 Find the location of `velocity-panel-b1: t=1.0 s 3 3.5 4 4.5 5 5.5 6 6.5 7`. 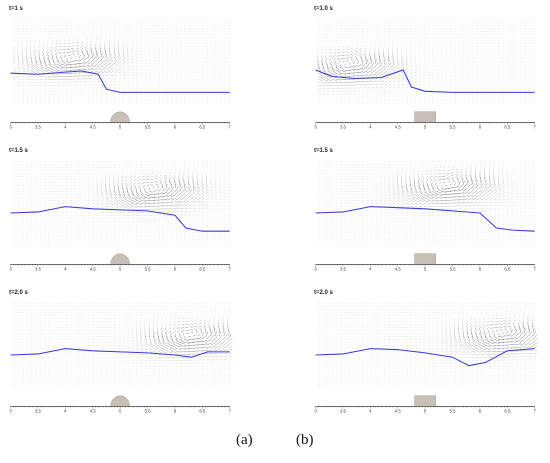

velocity-panel-b1: t=1.0 s 3 3.5 4 4.5 5 5.5 6 6.5 7 is located at coordinates (427, 67).